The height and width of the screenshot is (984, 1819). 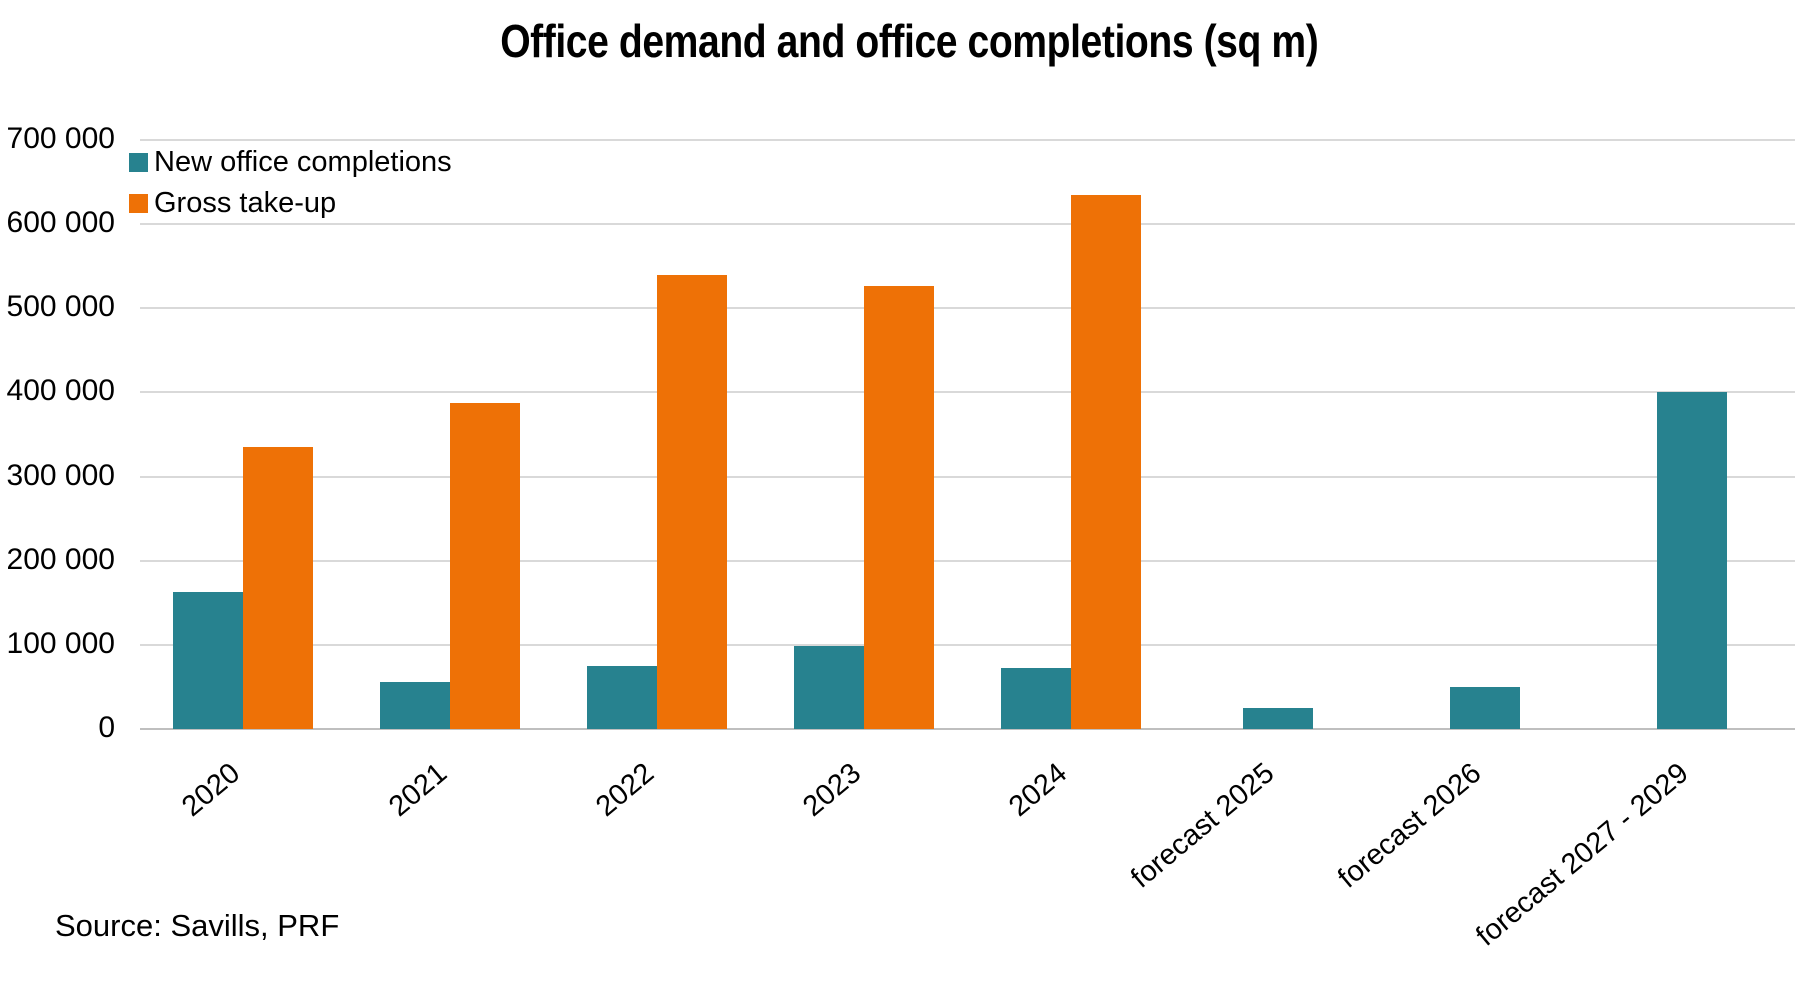 What do you see at coordinates (622, 697) in the screenshot?
I see `bar-2022-completions` at bounding box center [622, 697].